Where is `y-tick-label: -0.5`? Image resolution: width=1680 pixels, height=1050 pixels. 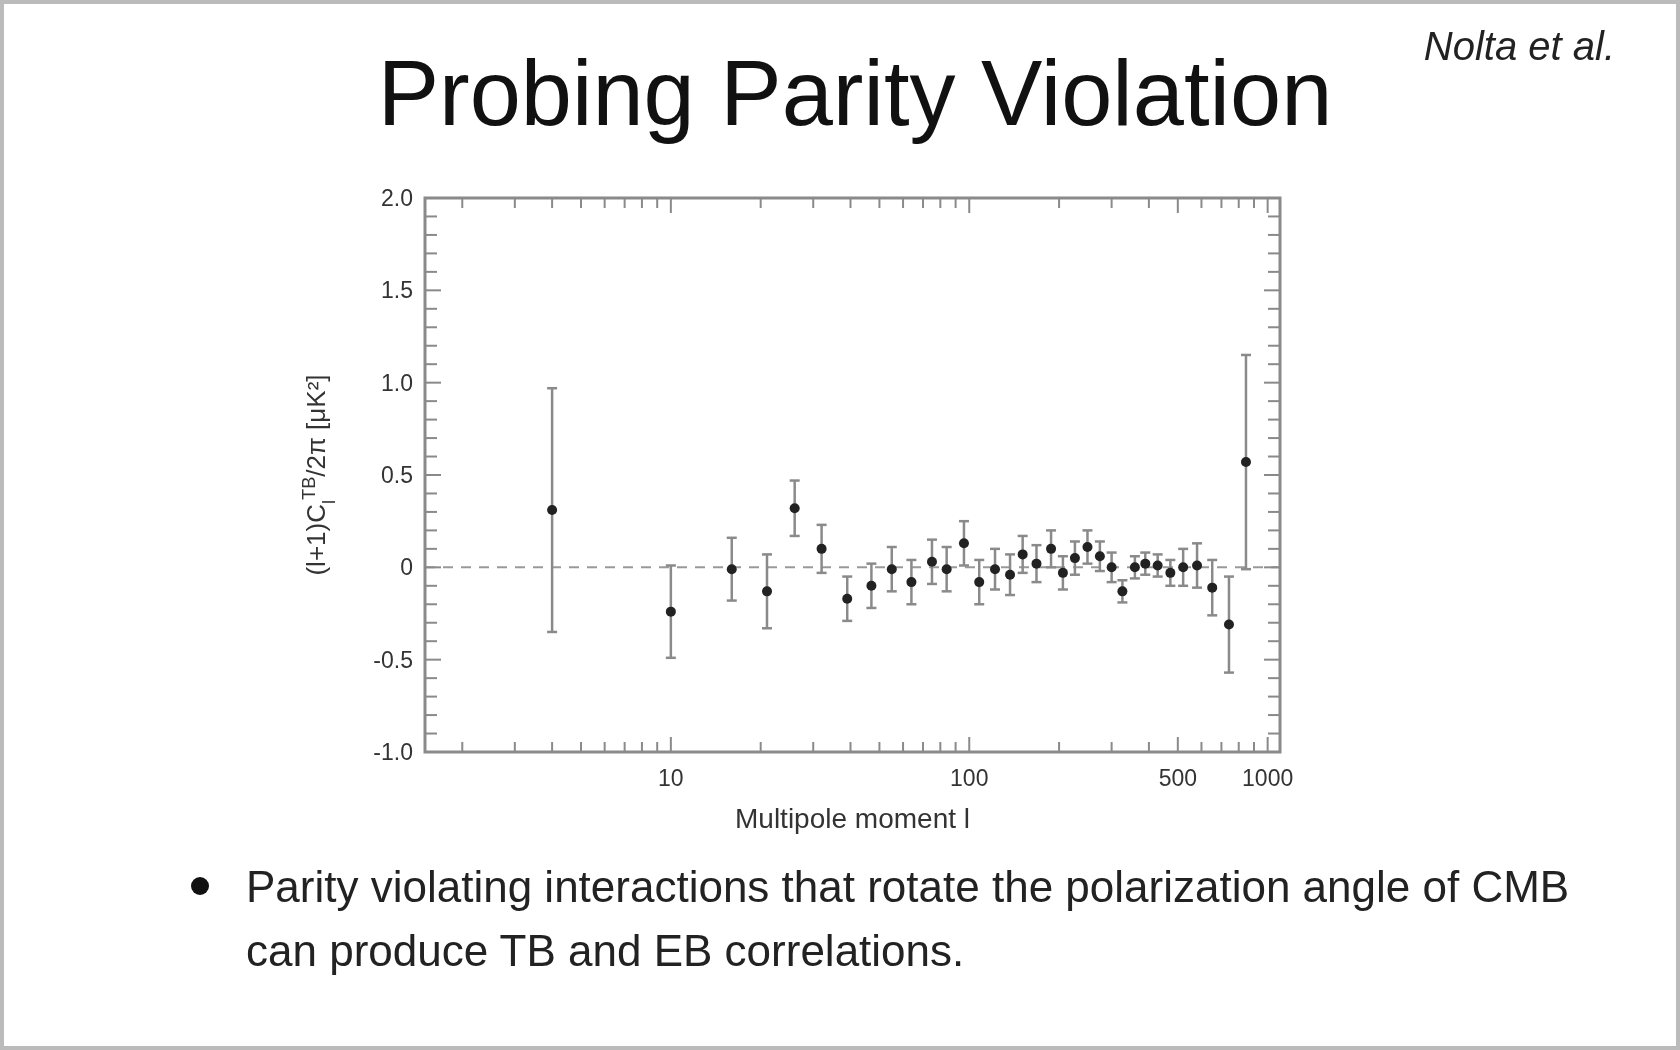
y-tick-label: -0.5 is located at coordinates (393, 659).